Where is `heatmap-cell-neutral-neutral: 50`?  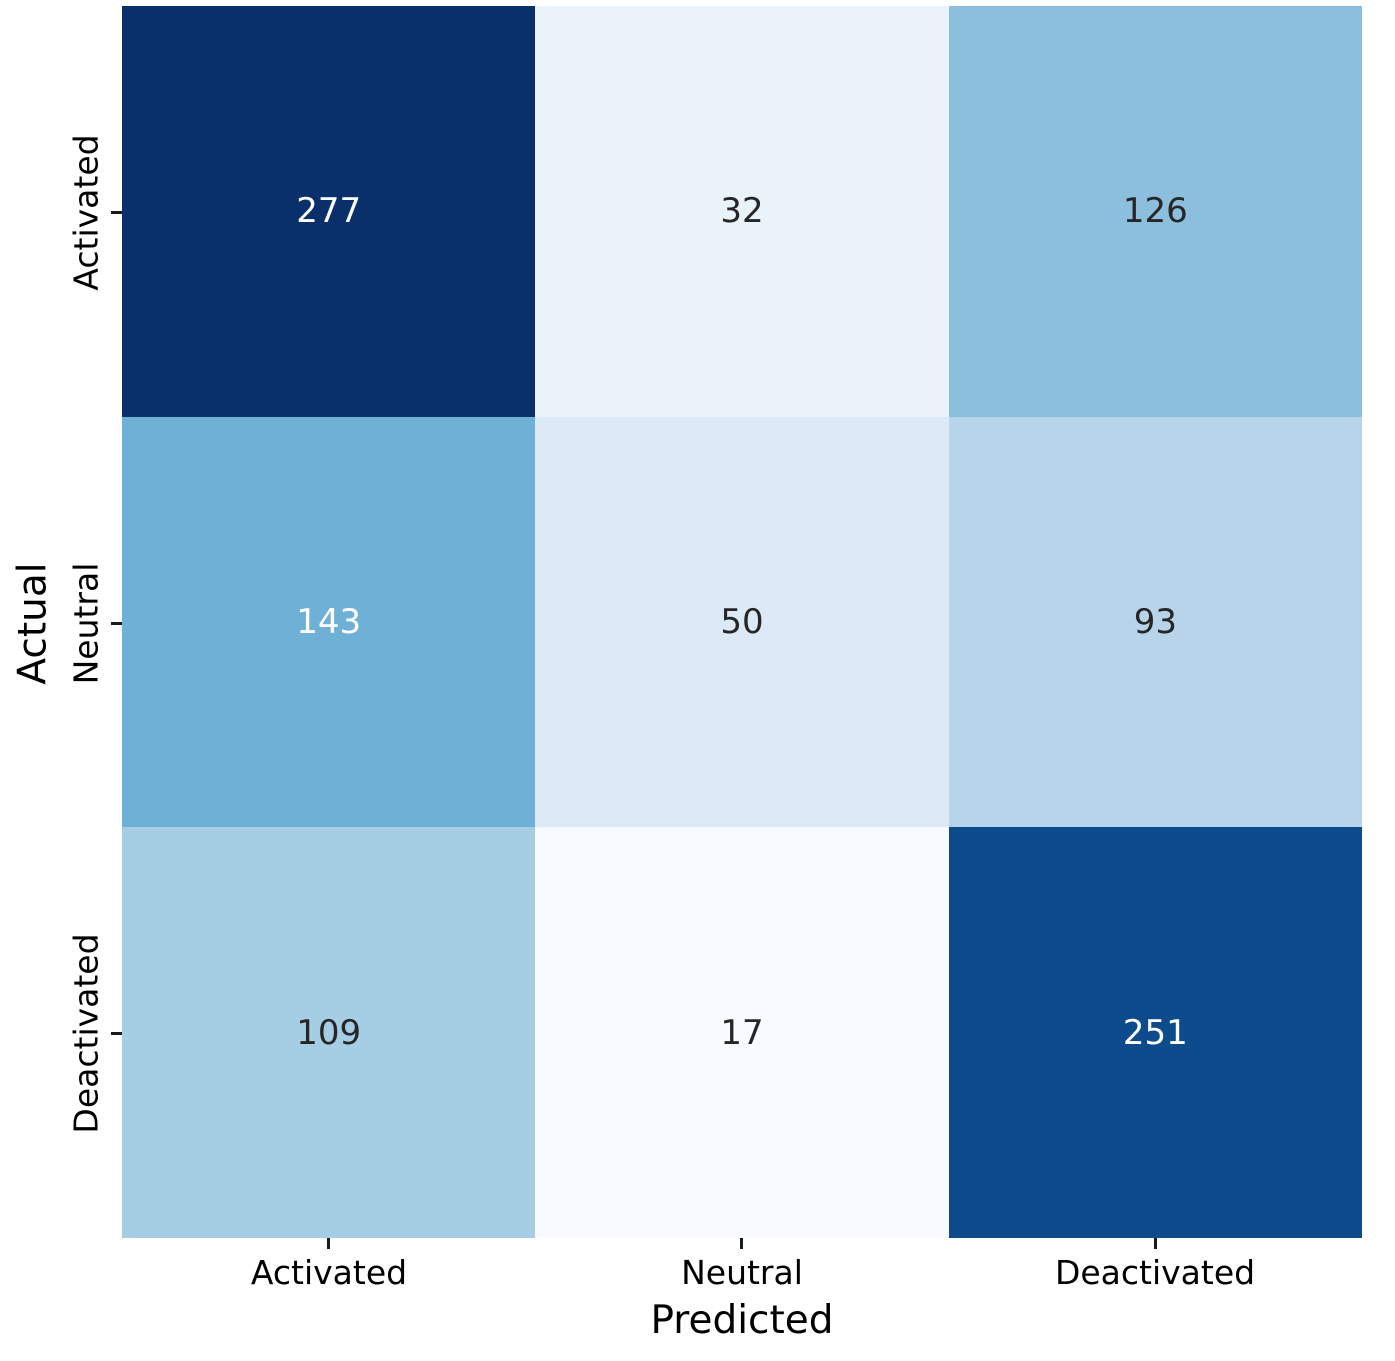
heatmap-cell-neutral-neutral: 50 is located at coordinates (742, 622).